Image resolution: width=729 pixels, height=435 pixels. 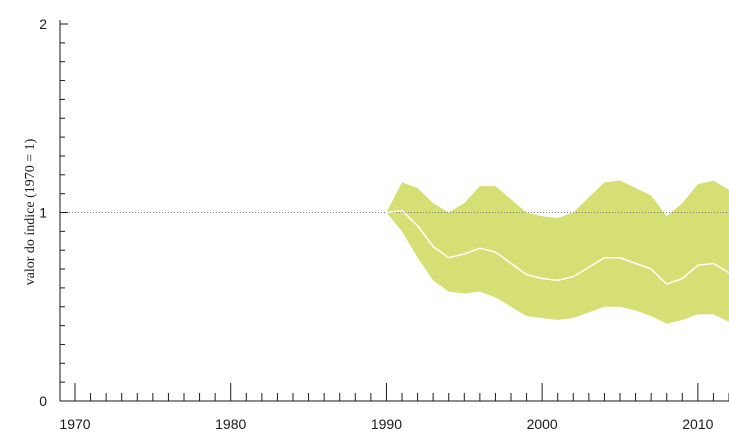 What do you see at coordinates (30, 211) in the screenshot?
I see `y-axis-label: valor do índice (1970 = 1)` at bounding box center [30, 211].